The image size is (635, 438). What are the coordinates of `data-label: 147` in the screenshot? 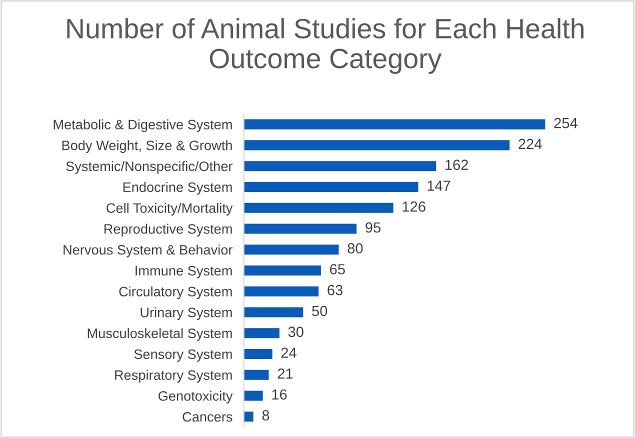 It's located at (439, 185).